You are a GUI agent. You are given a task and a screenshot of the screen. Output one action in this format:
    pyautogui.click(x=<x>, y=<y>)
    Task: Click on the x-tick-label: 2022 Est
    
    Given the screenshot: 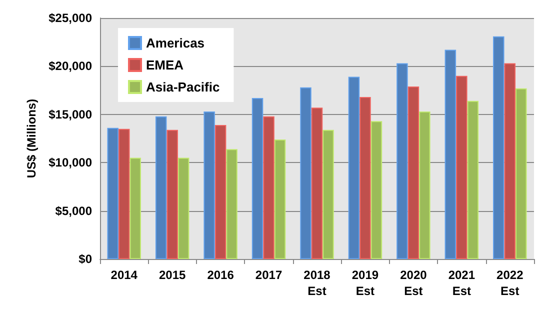 What is the action you would take?
    pyautogui.click(x=510, y=283)
    